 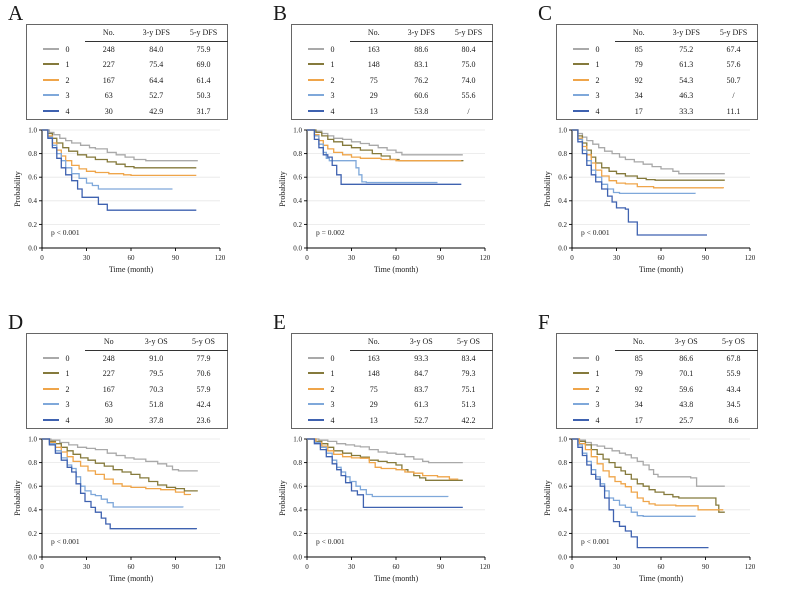 I want to click on legend-value-cell: 67.8, so click(x=733, y=358).